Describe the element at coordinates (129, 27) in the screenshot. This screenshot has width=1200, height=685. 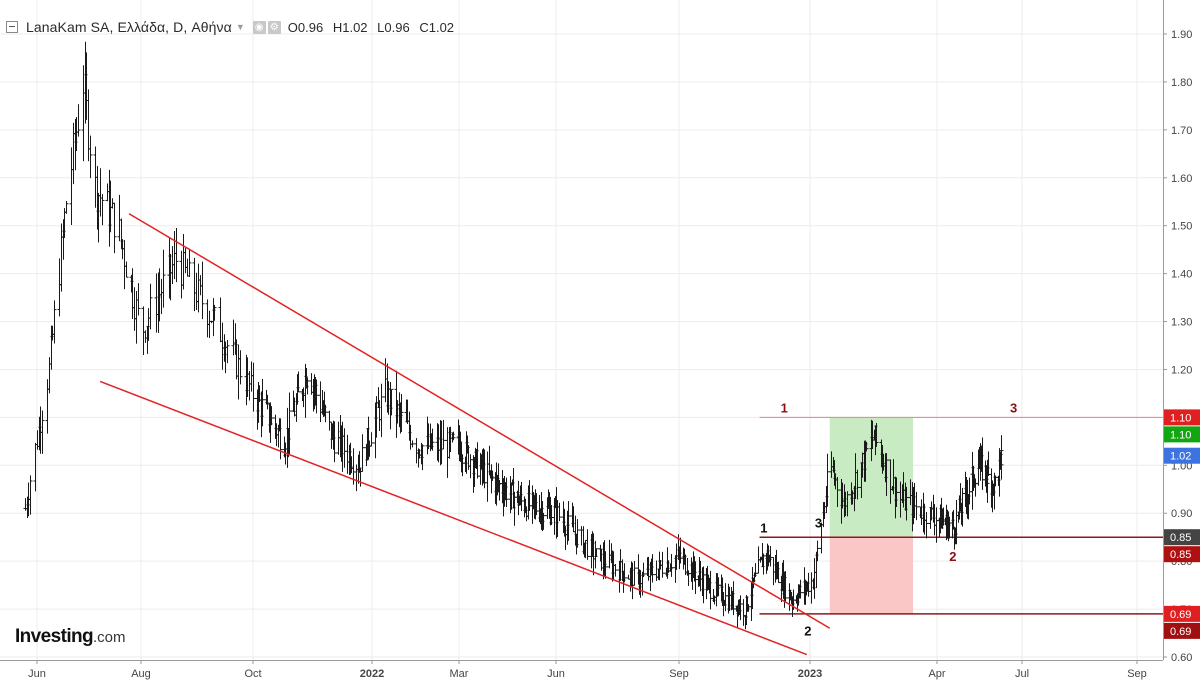
I see `instrument-title: LanaKam SA, Ελλάδα, D, Αθήνα` at that location.